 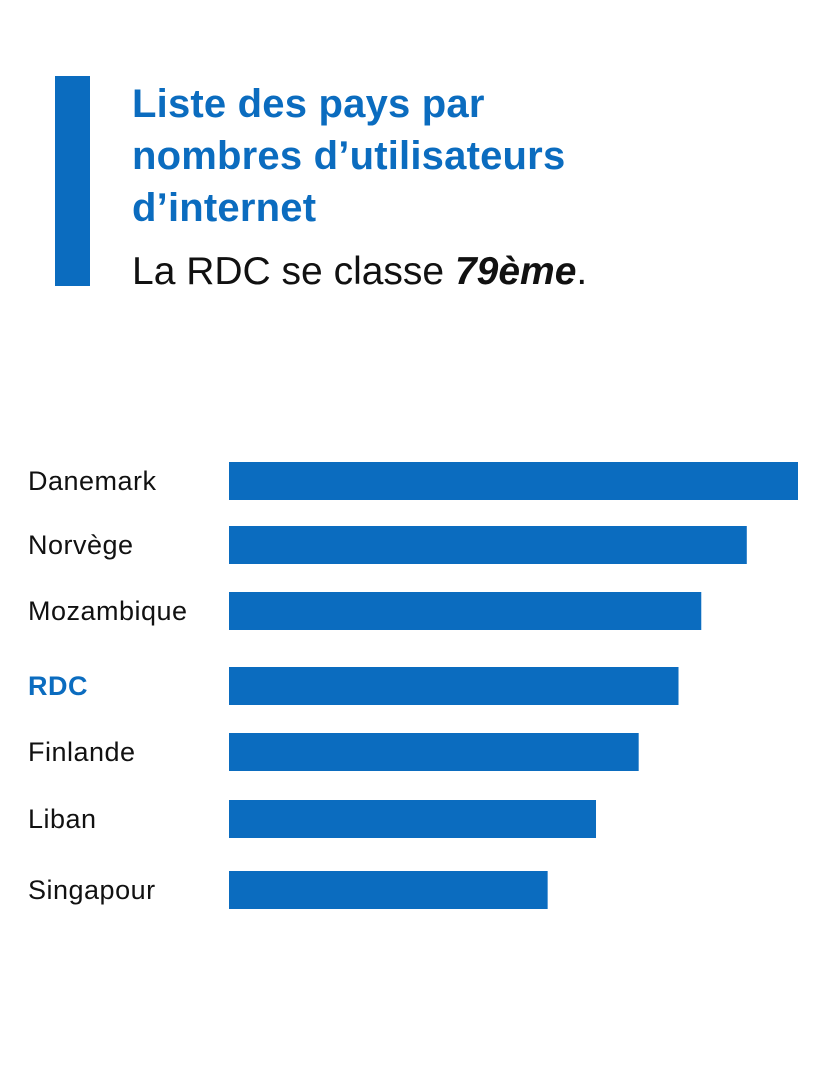 What do you see at coordinates (58, 686) in the screenshot?
I see `category-label-rdc: RDC` at bounding box center [58, 686].